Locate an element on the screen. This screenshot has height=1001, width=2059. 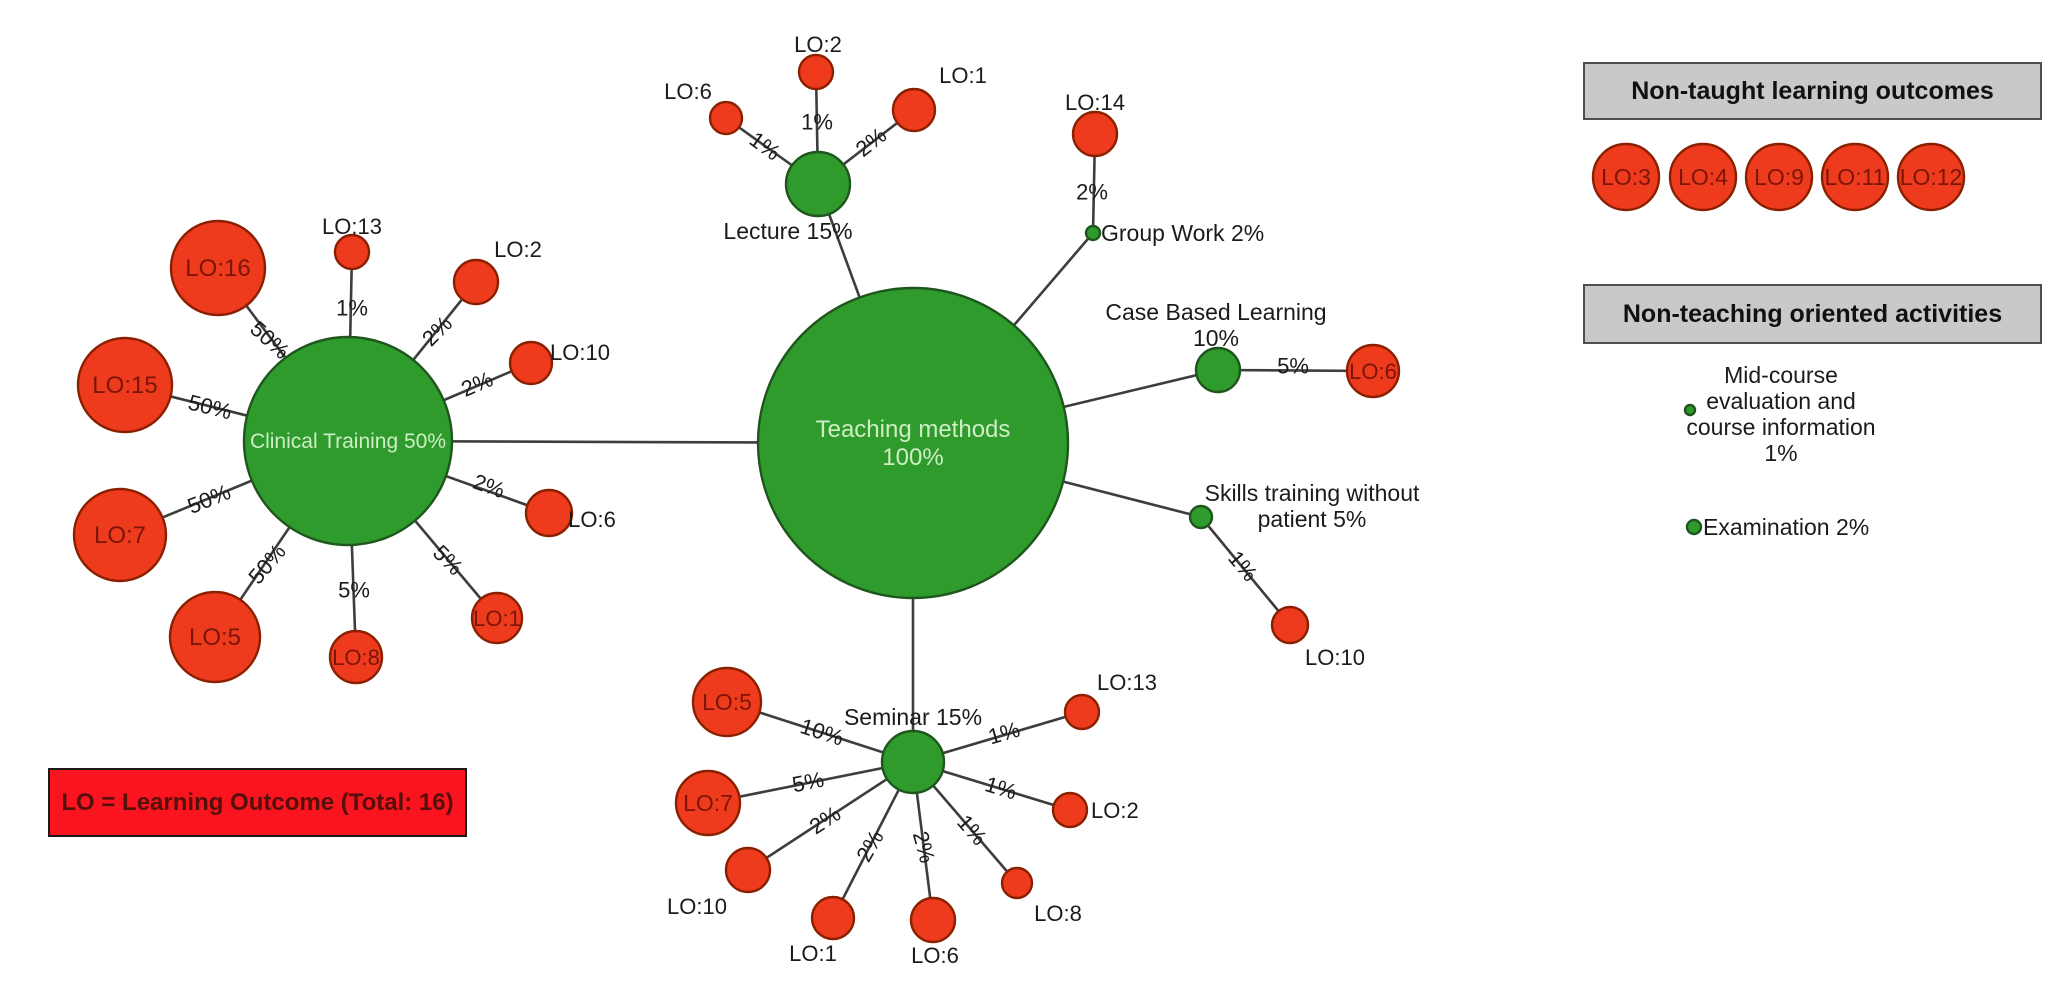
node-ct_lo5 is located at coordinates (215, 637).